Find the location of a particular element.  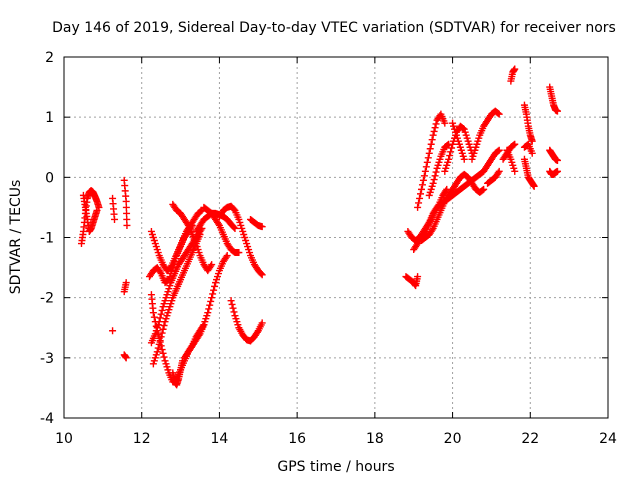

y-tick-label: 2 is located at coordinates (49, 58).